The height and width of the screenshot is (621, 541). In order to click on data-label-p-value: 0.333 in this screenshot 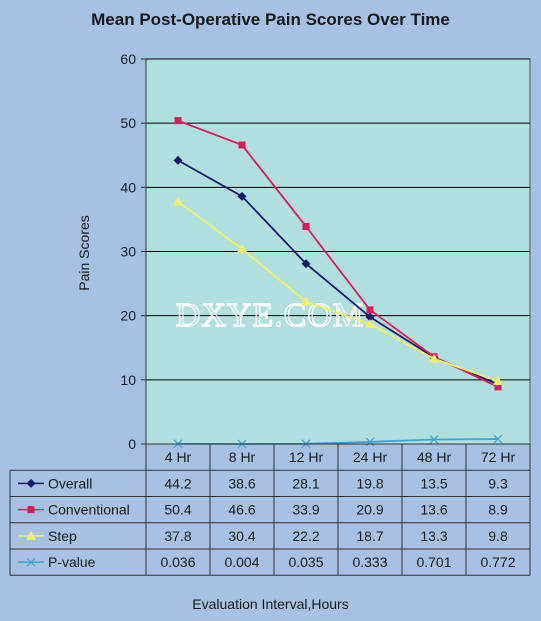, I will do `click(369, 562)`.